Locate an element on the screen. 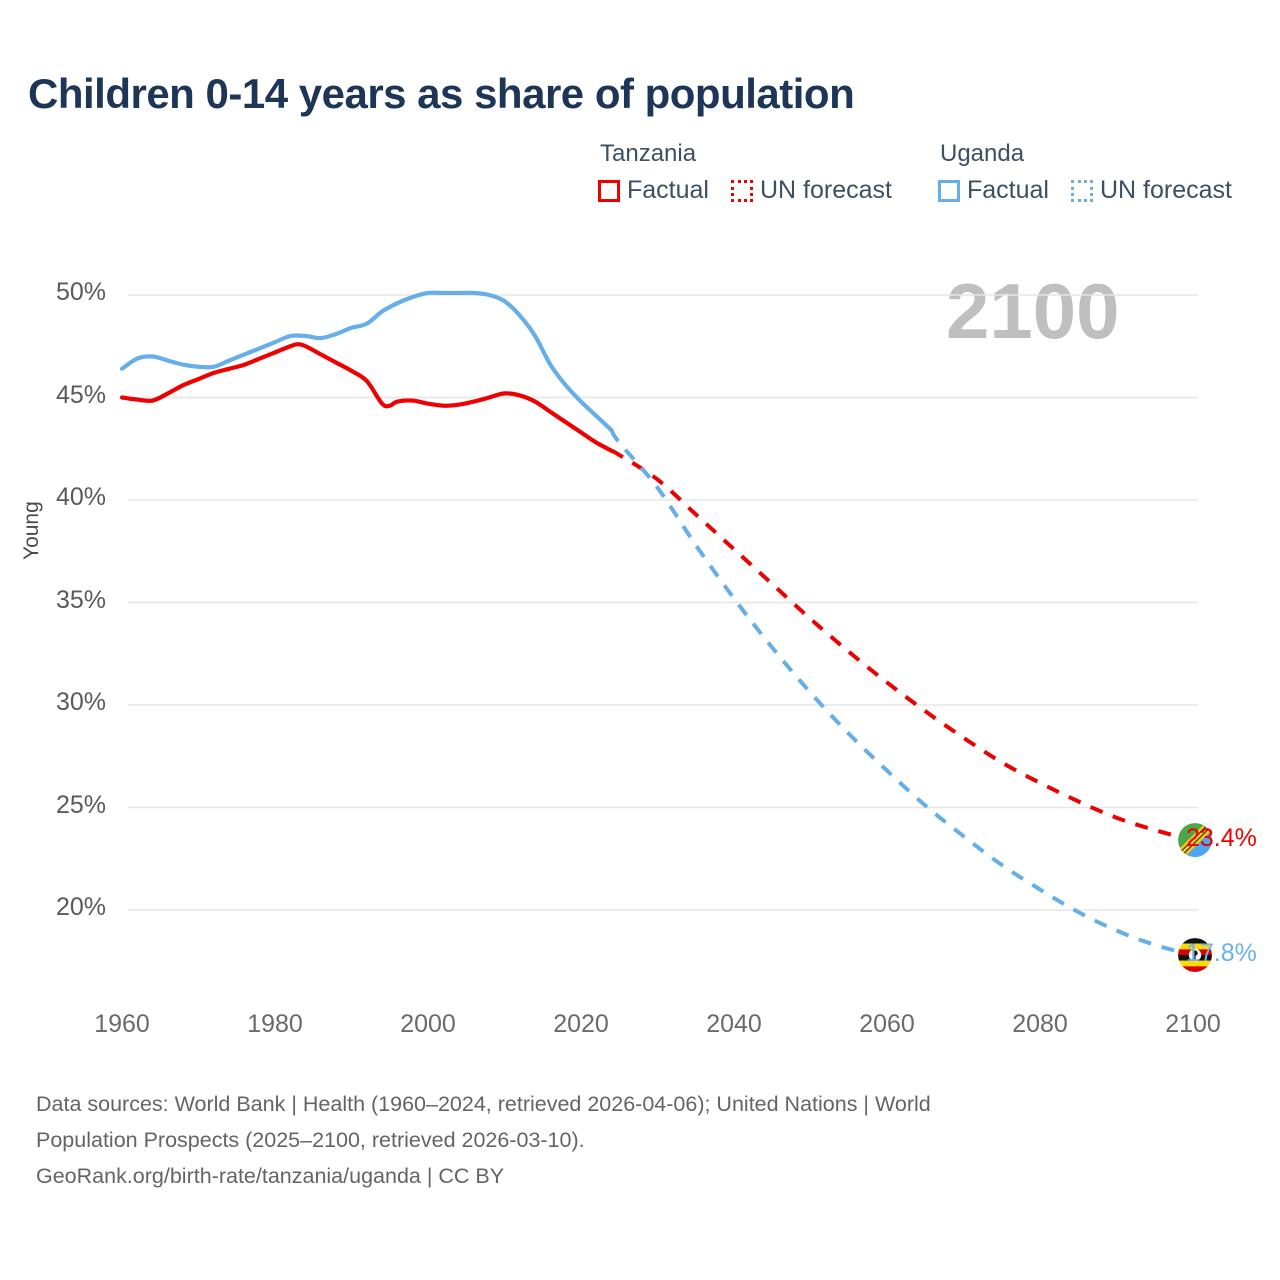 This screenshot has width=1280, height=1280. x-axis-tick-label: 2000 is located at coordinates (428, 1024).